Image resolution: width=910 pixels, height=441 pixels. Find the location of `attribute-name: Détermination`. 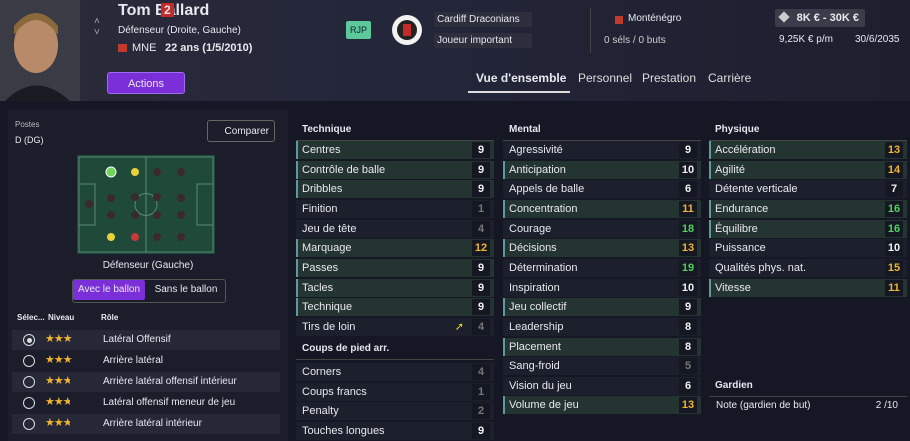

attribute-name: Détermination is located at coordinates (543, 267).